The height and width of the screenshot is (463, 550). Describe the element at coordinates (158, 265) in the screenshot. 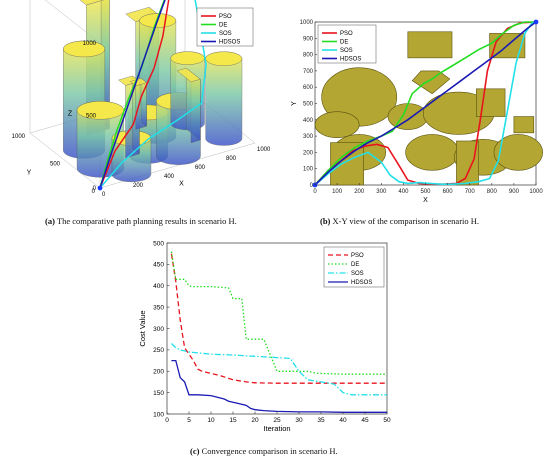

I see `y-tick-label: 450` at that location.